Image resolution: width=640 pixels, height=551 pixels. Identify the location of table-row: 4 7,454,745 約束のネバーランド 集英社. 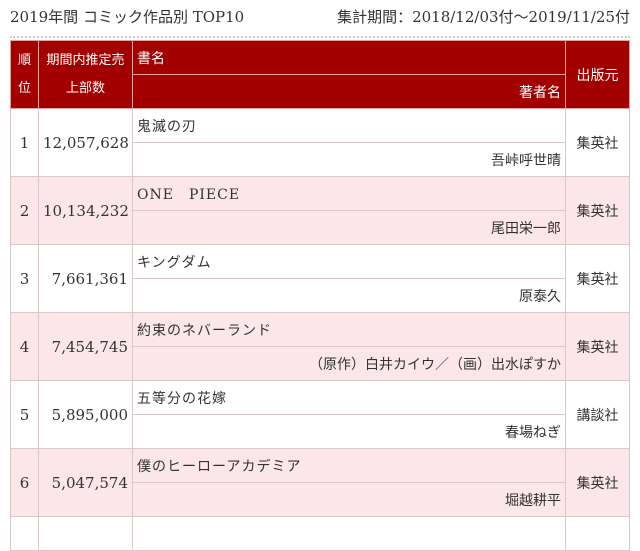
(320, 346).